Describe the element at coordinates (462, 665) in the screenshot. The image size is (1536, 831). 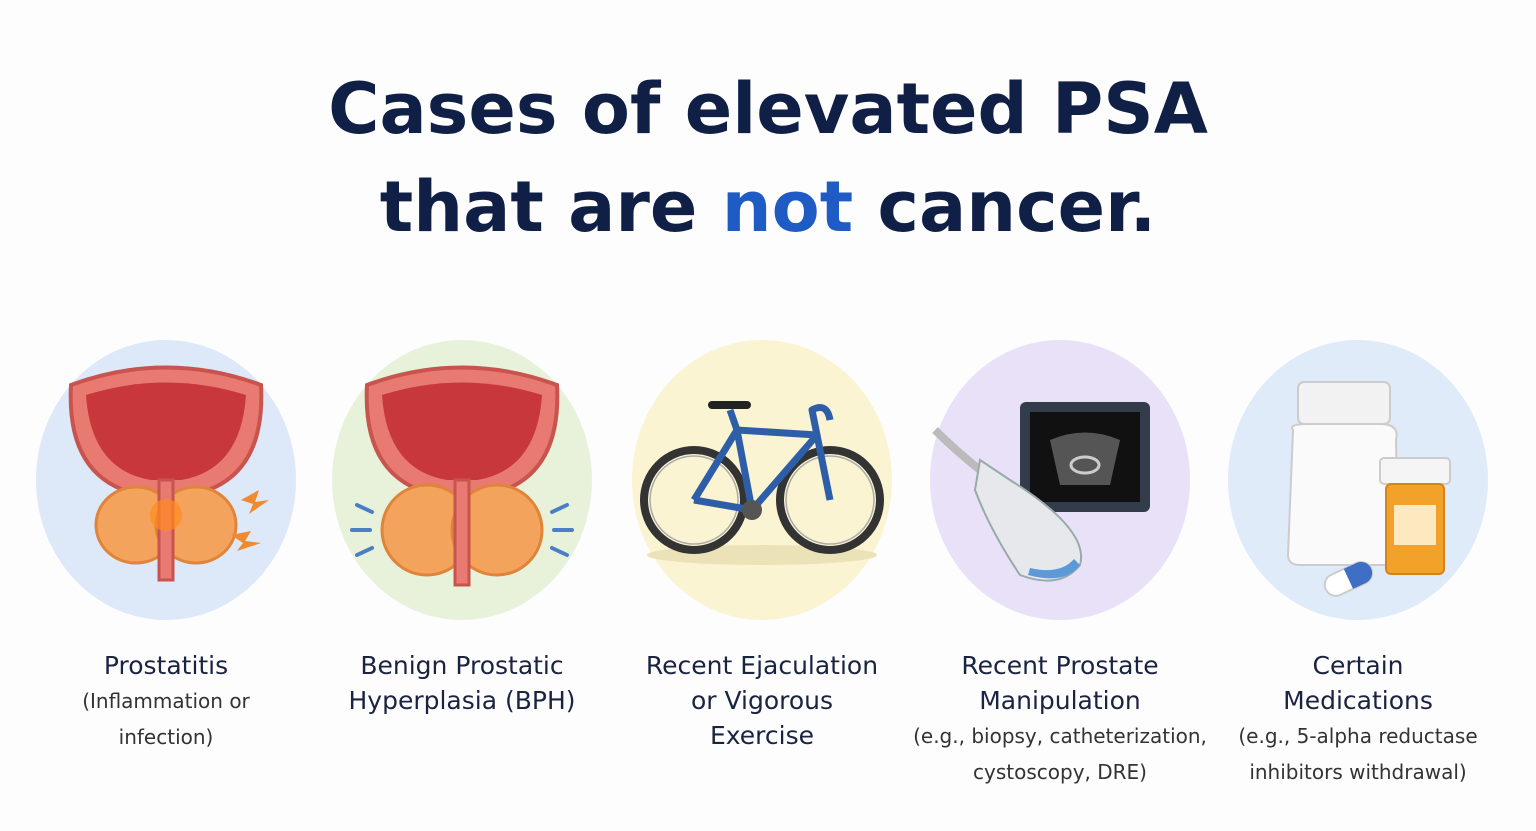
I see `caption-heading: Benign Prostatic` at that location.